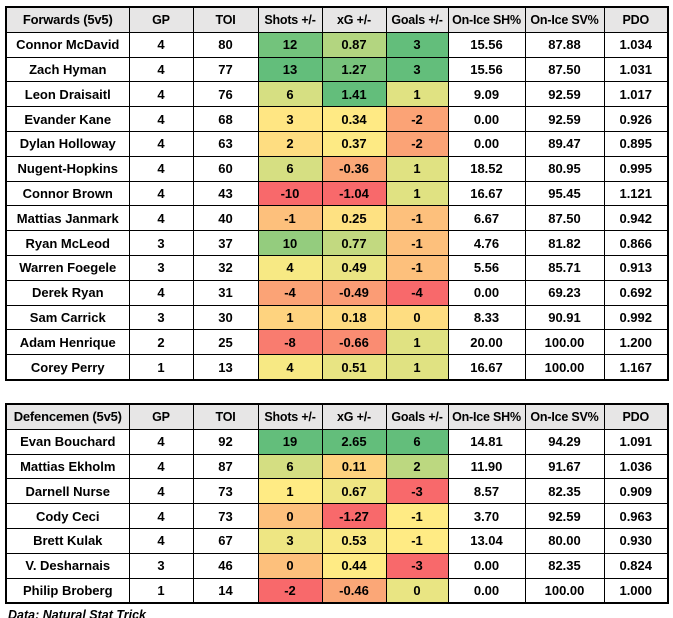 The width and height of the screenshot is (673, 618). I want to click on shots-diff-cell: 2, so click(290, 143).